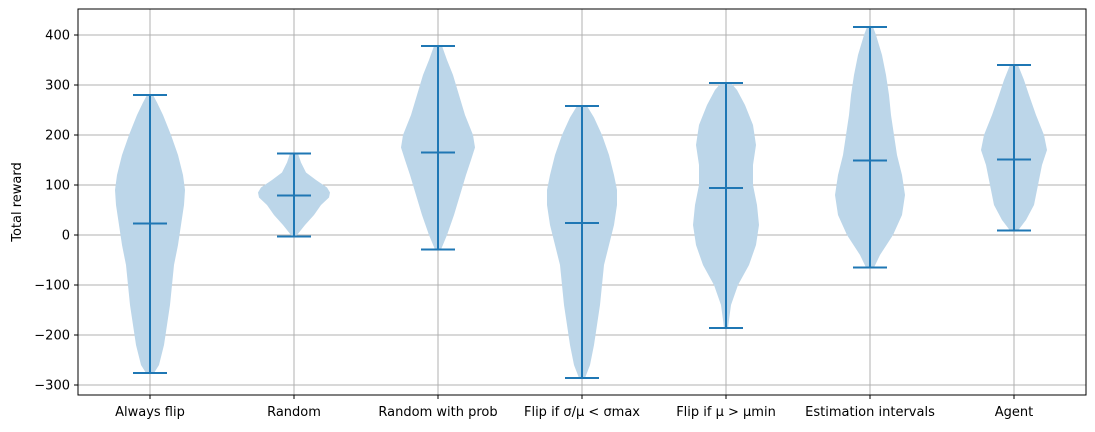  Describe the element at coordinates (52, 386) in the screenshot. I see `y-tick-label: −300` at that location.